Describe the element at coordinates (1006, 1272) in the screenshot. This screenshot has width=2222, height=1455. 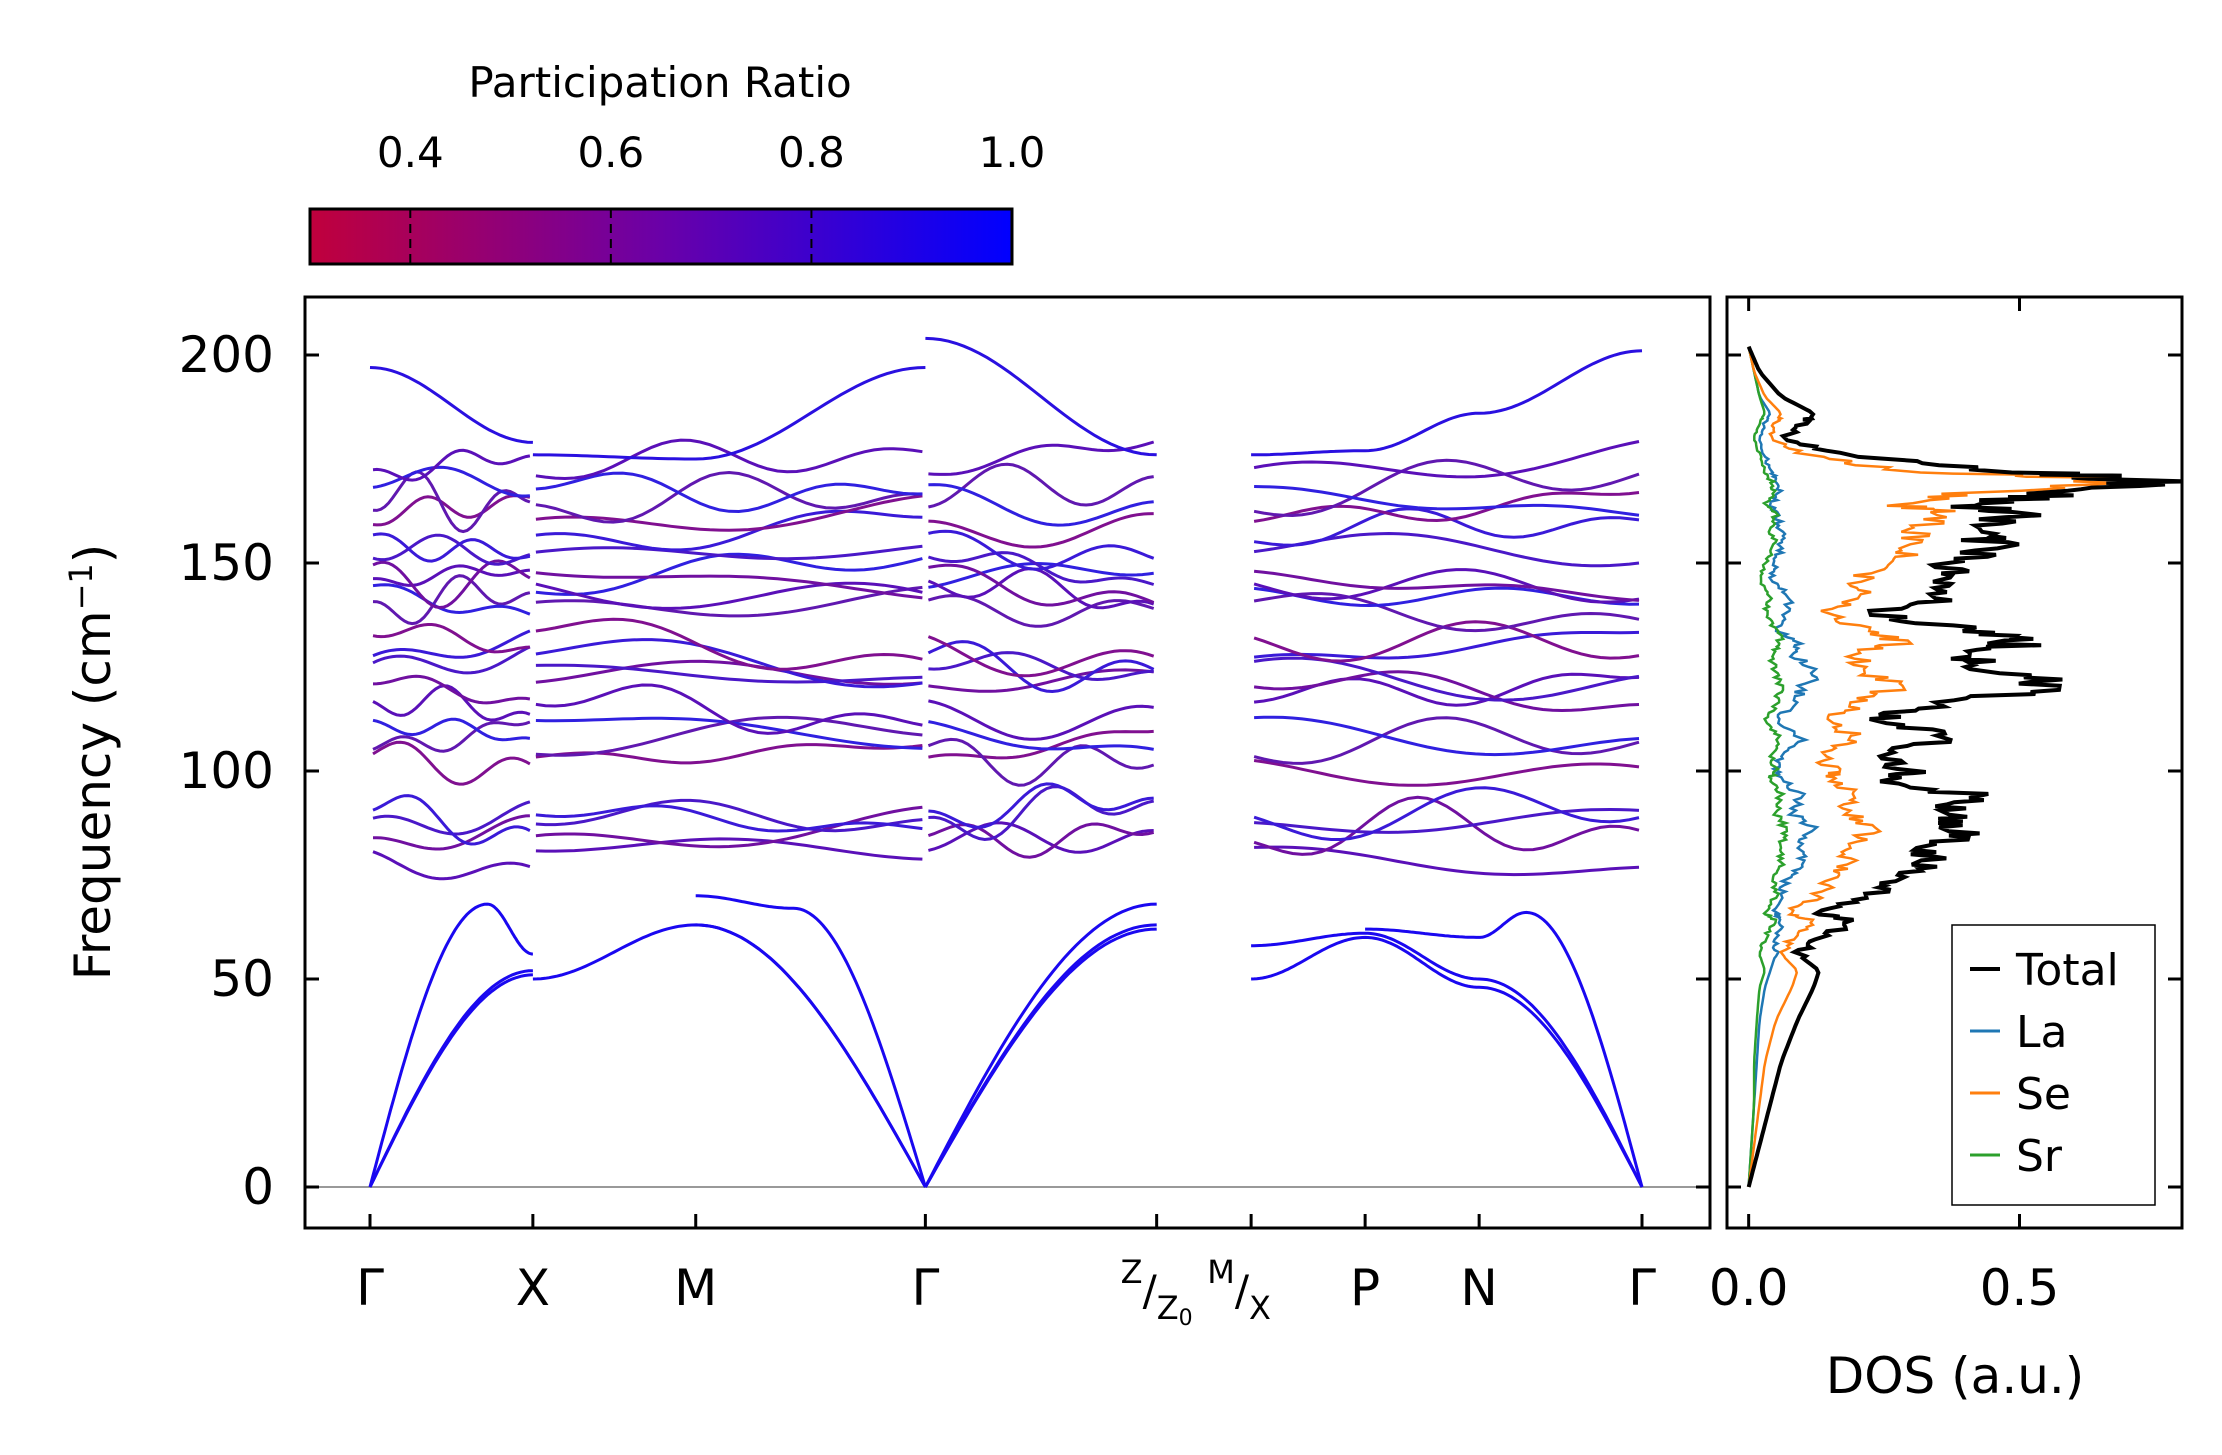
I see `kpath-axis: Γ X M Γ Z/Z0M/X P N Γ` at that location.